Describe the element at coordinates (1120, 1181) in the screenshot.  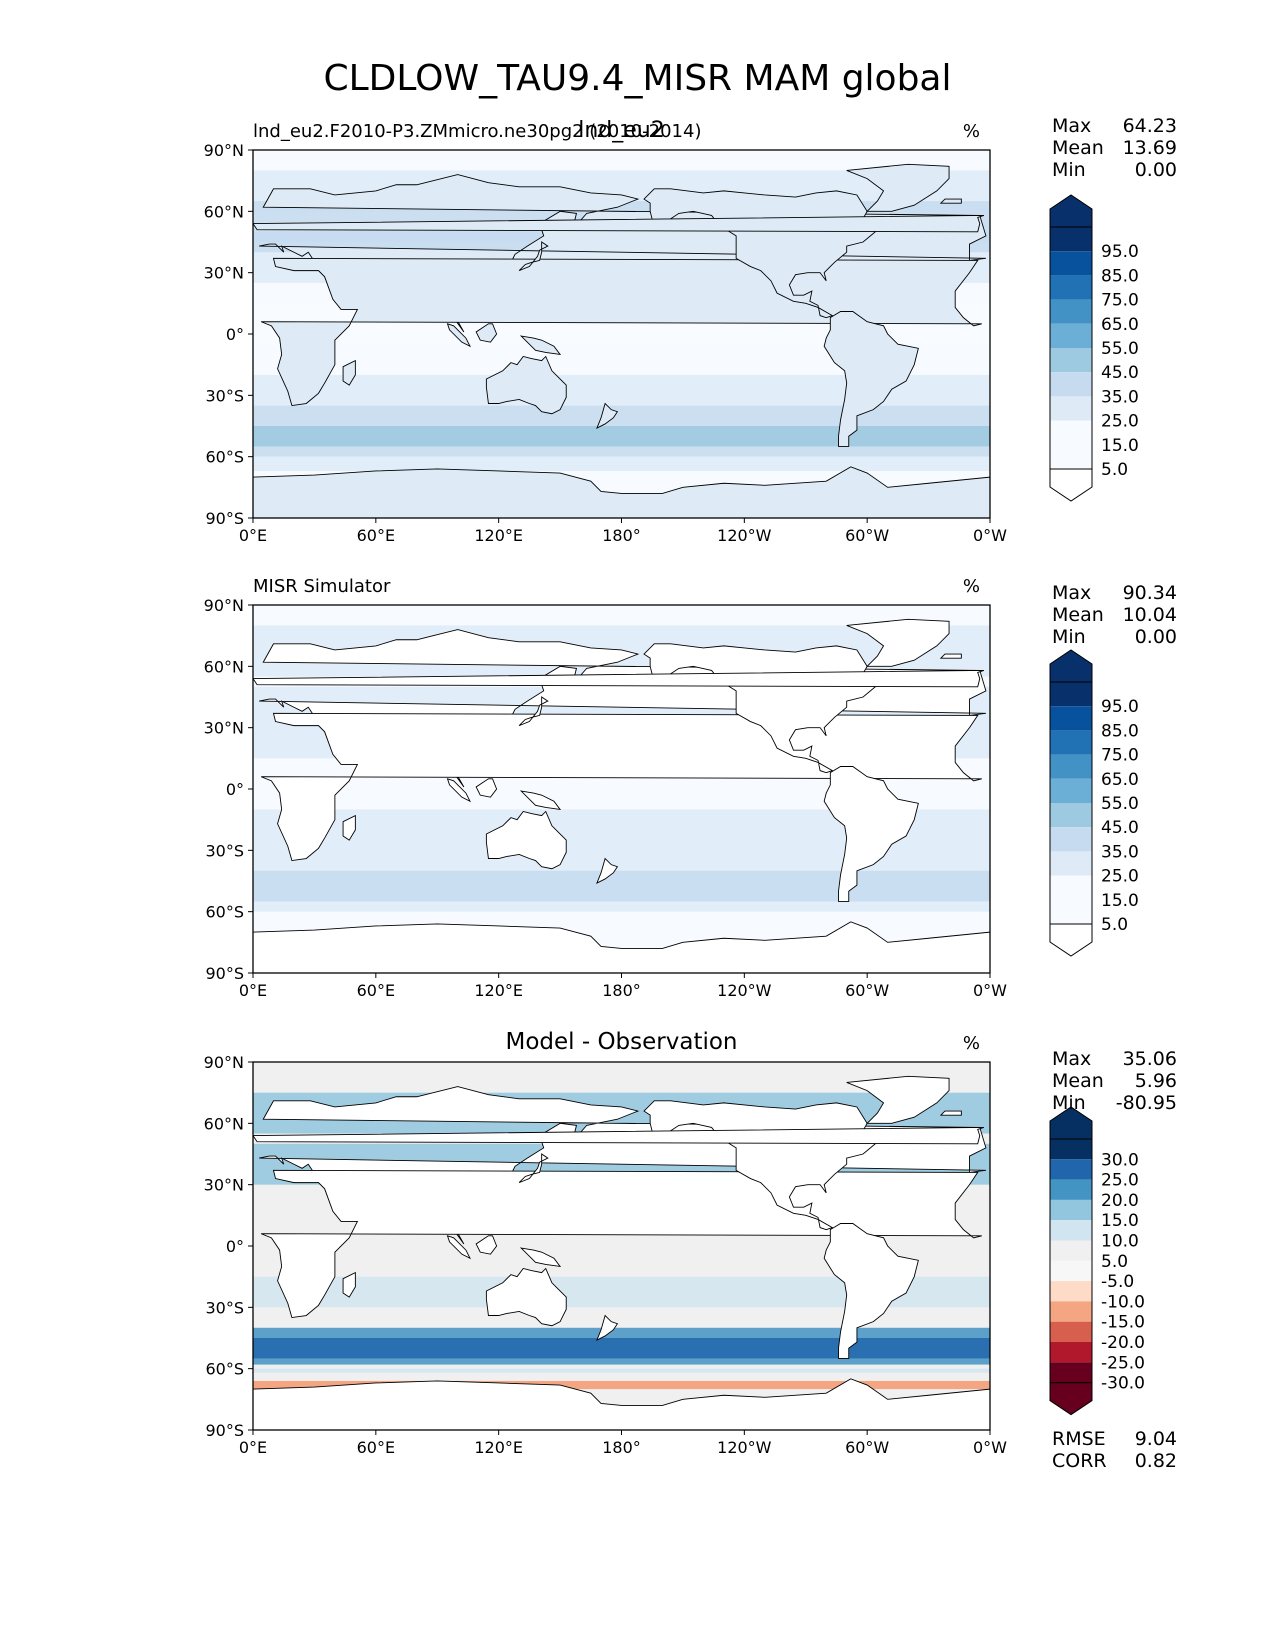
I see `colorbar-label: 25.0` at that location.